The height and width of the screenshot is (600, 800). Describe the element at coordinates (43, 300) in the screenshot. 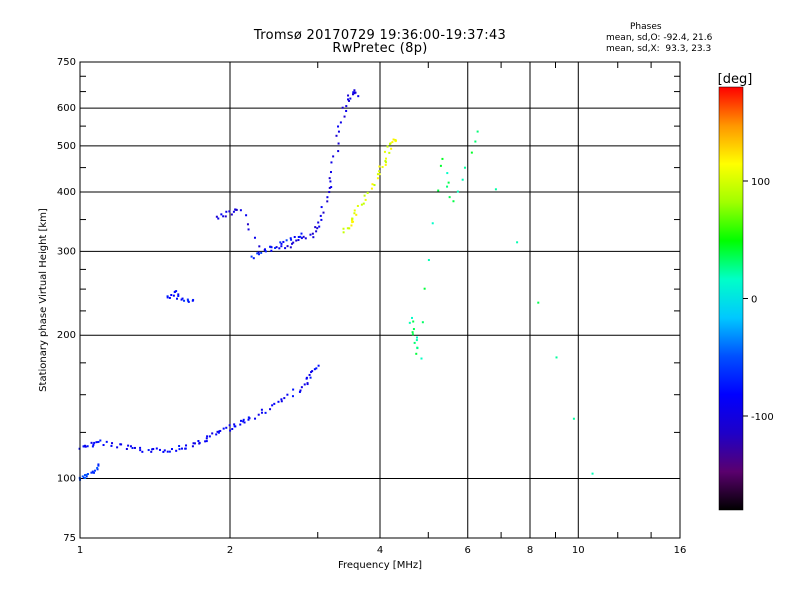

I see `y-axis-label: Stationary phase Virtual Height [km]` at that location.